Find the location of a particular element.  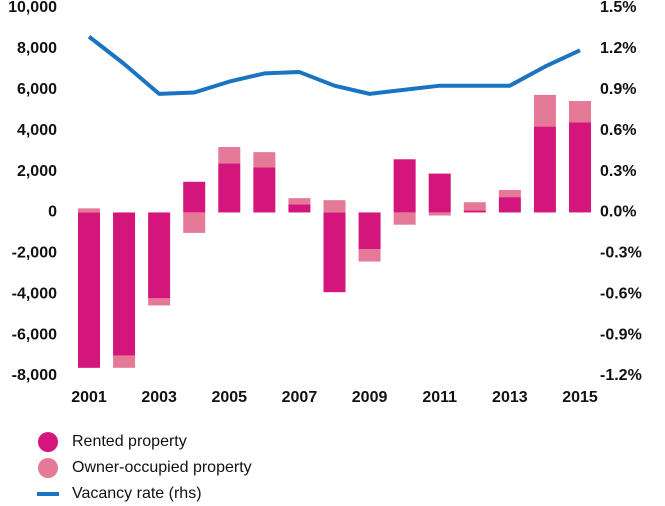

x-tick-label: 2001 is located at coordinates (89, 397).